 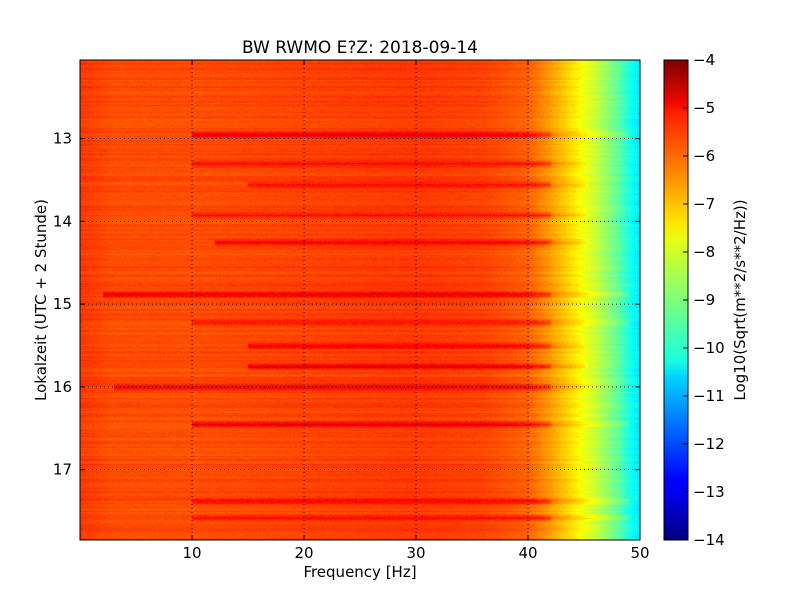 What do you see at coordinates (62, 221) in the screenshot?
I see `y-tick-label: 14` at bounding box center [62, 221].